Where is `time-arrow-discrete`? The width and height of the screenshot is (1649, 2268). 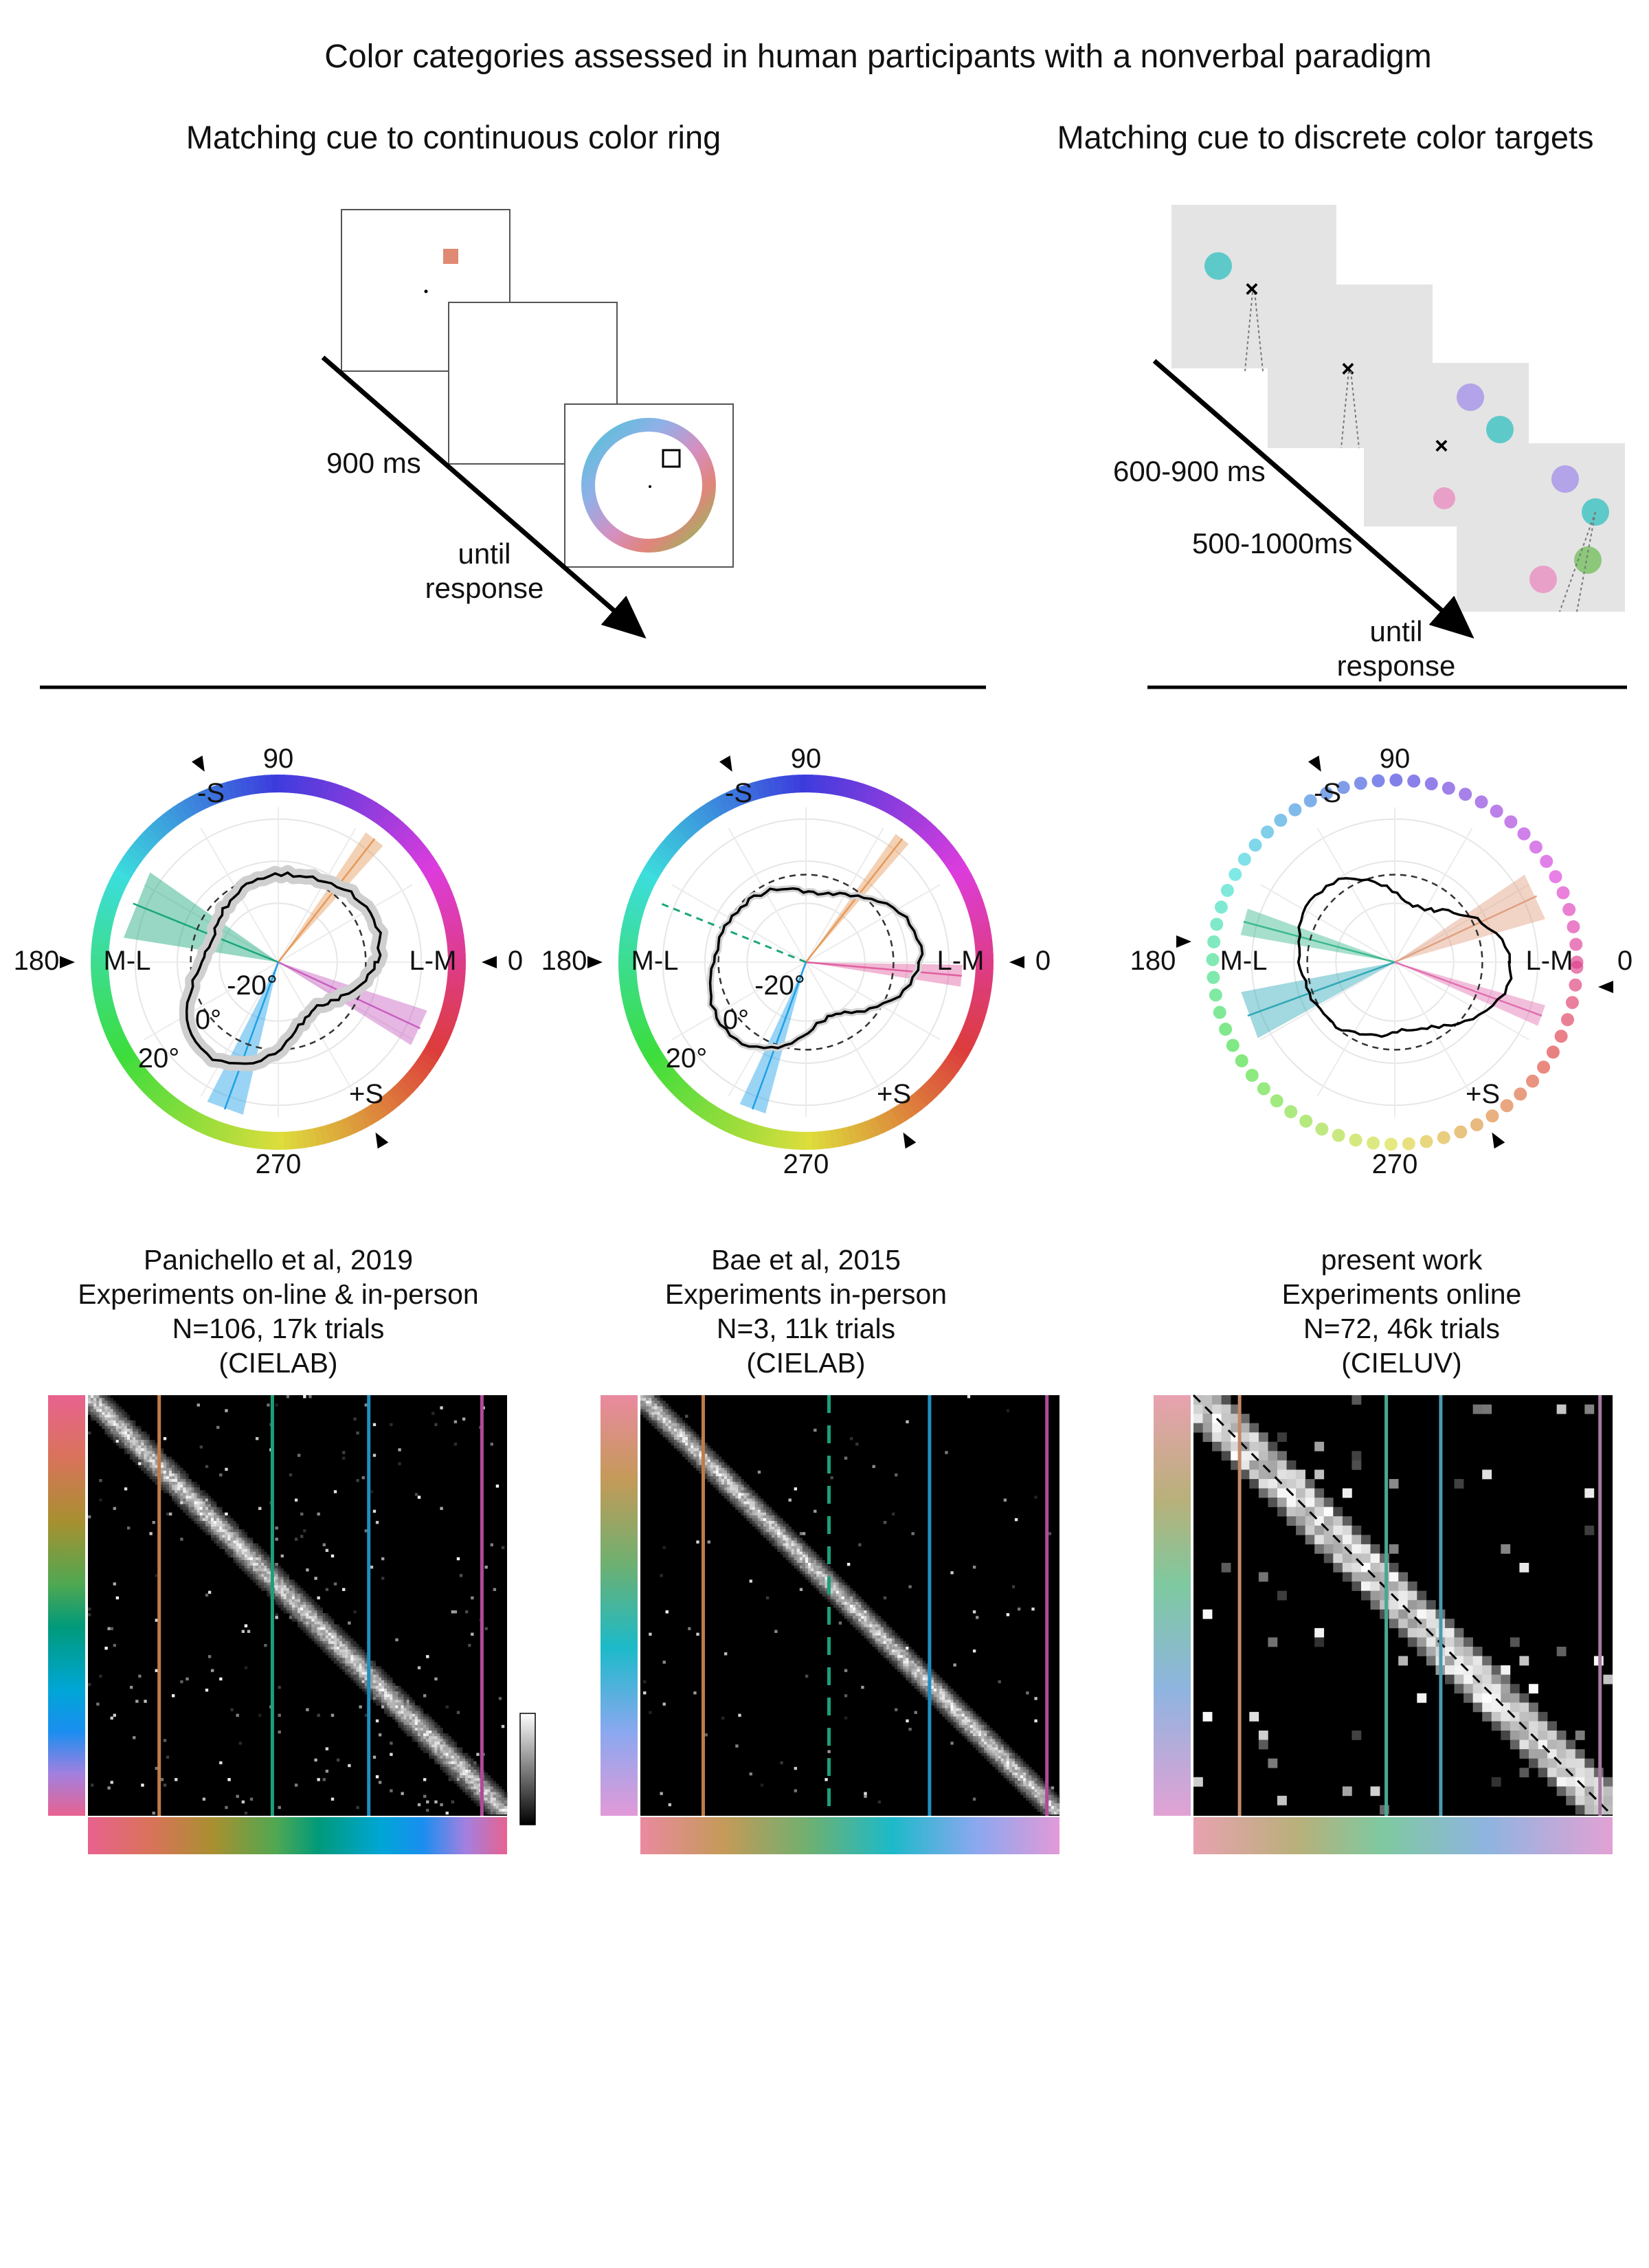 time-arrow-discrete is located at coordinates (1313, 499).